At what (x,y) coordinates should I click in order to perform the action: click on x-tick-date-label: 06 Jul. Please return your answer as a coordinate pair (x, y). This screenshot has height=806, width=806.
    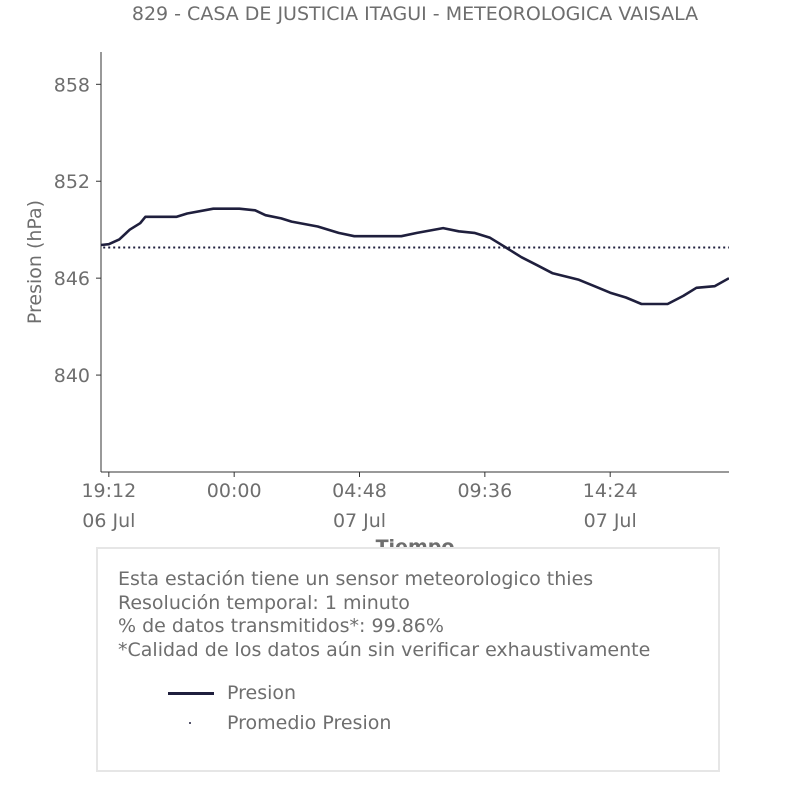
    Looking at the image, I should click on (108, 521).